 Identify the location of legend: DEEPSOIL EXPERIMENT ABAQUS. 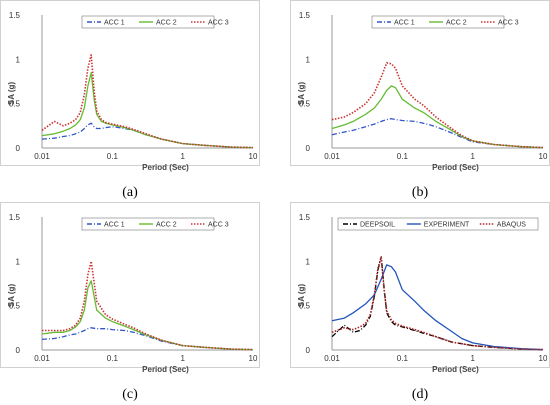
(438, 224).